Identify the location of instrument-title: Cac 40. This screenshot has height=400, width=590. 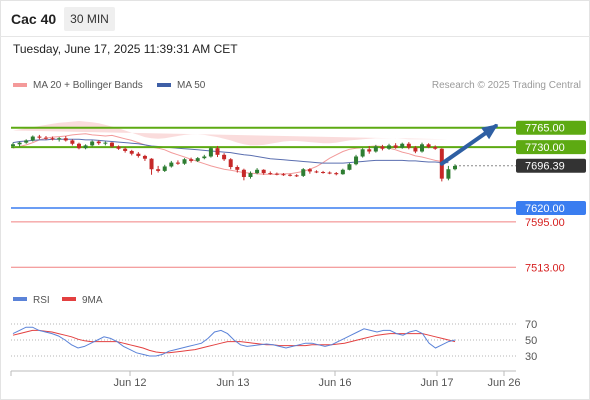
(34, 19).